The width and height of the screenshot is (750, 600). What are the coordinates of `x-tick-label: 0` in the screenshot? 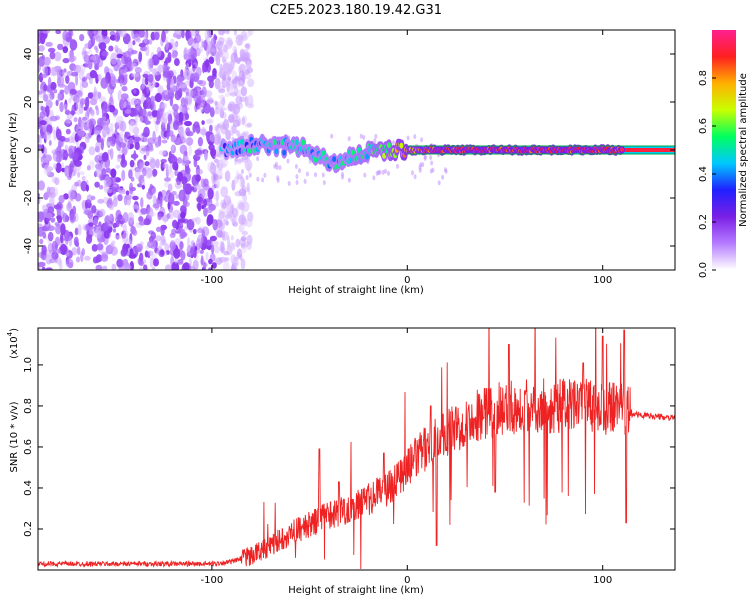 It's located at (407, 580).